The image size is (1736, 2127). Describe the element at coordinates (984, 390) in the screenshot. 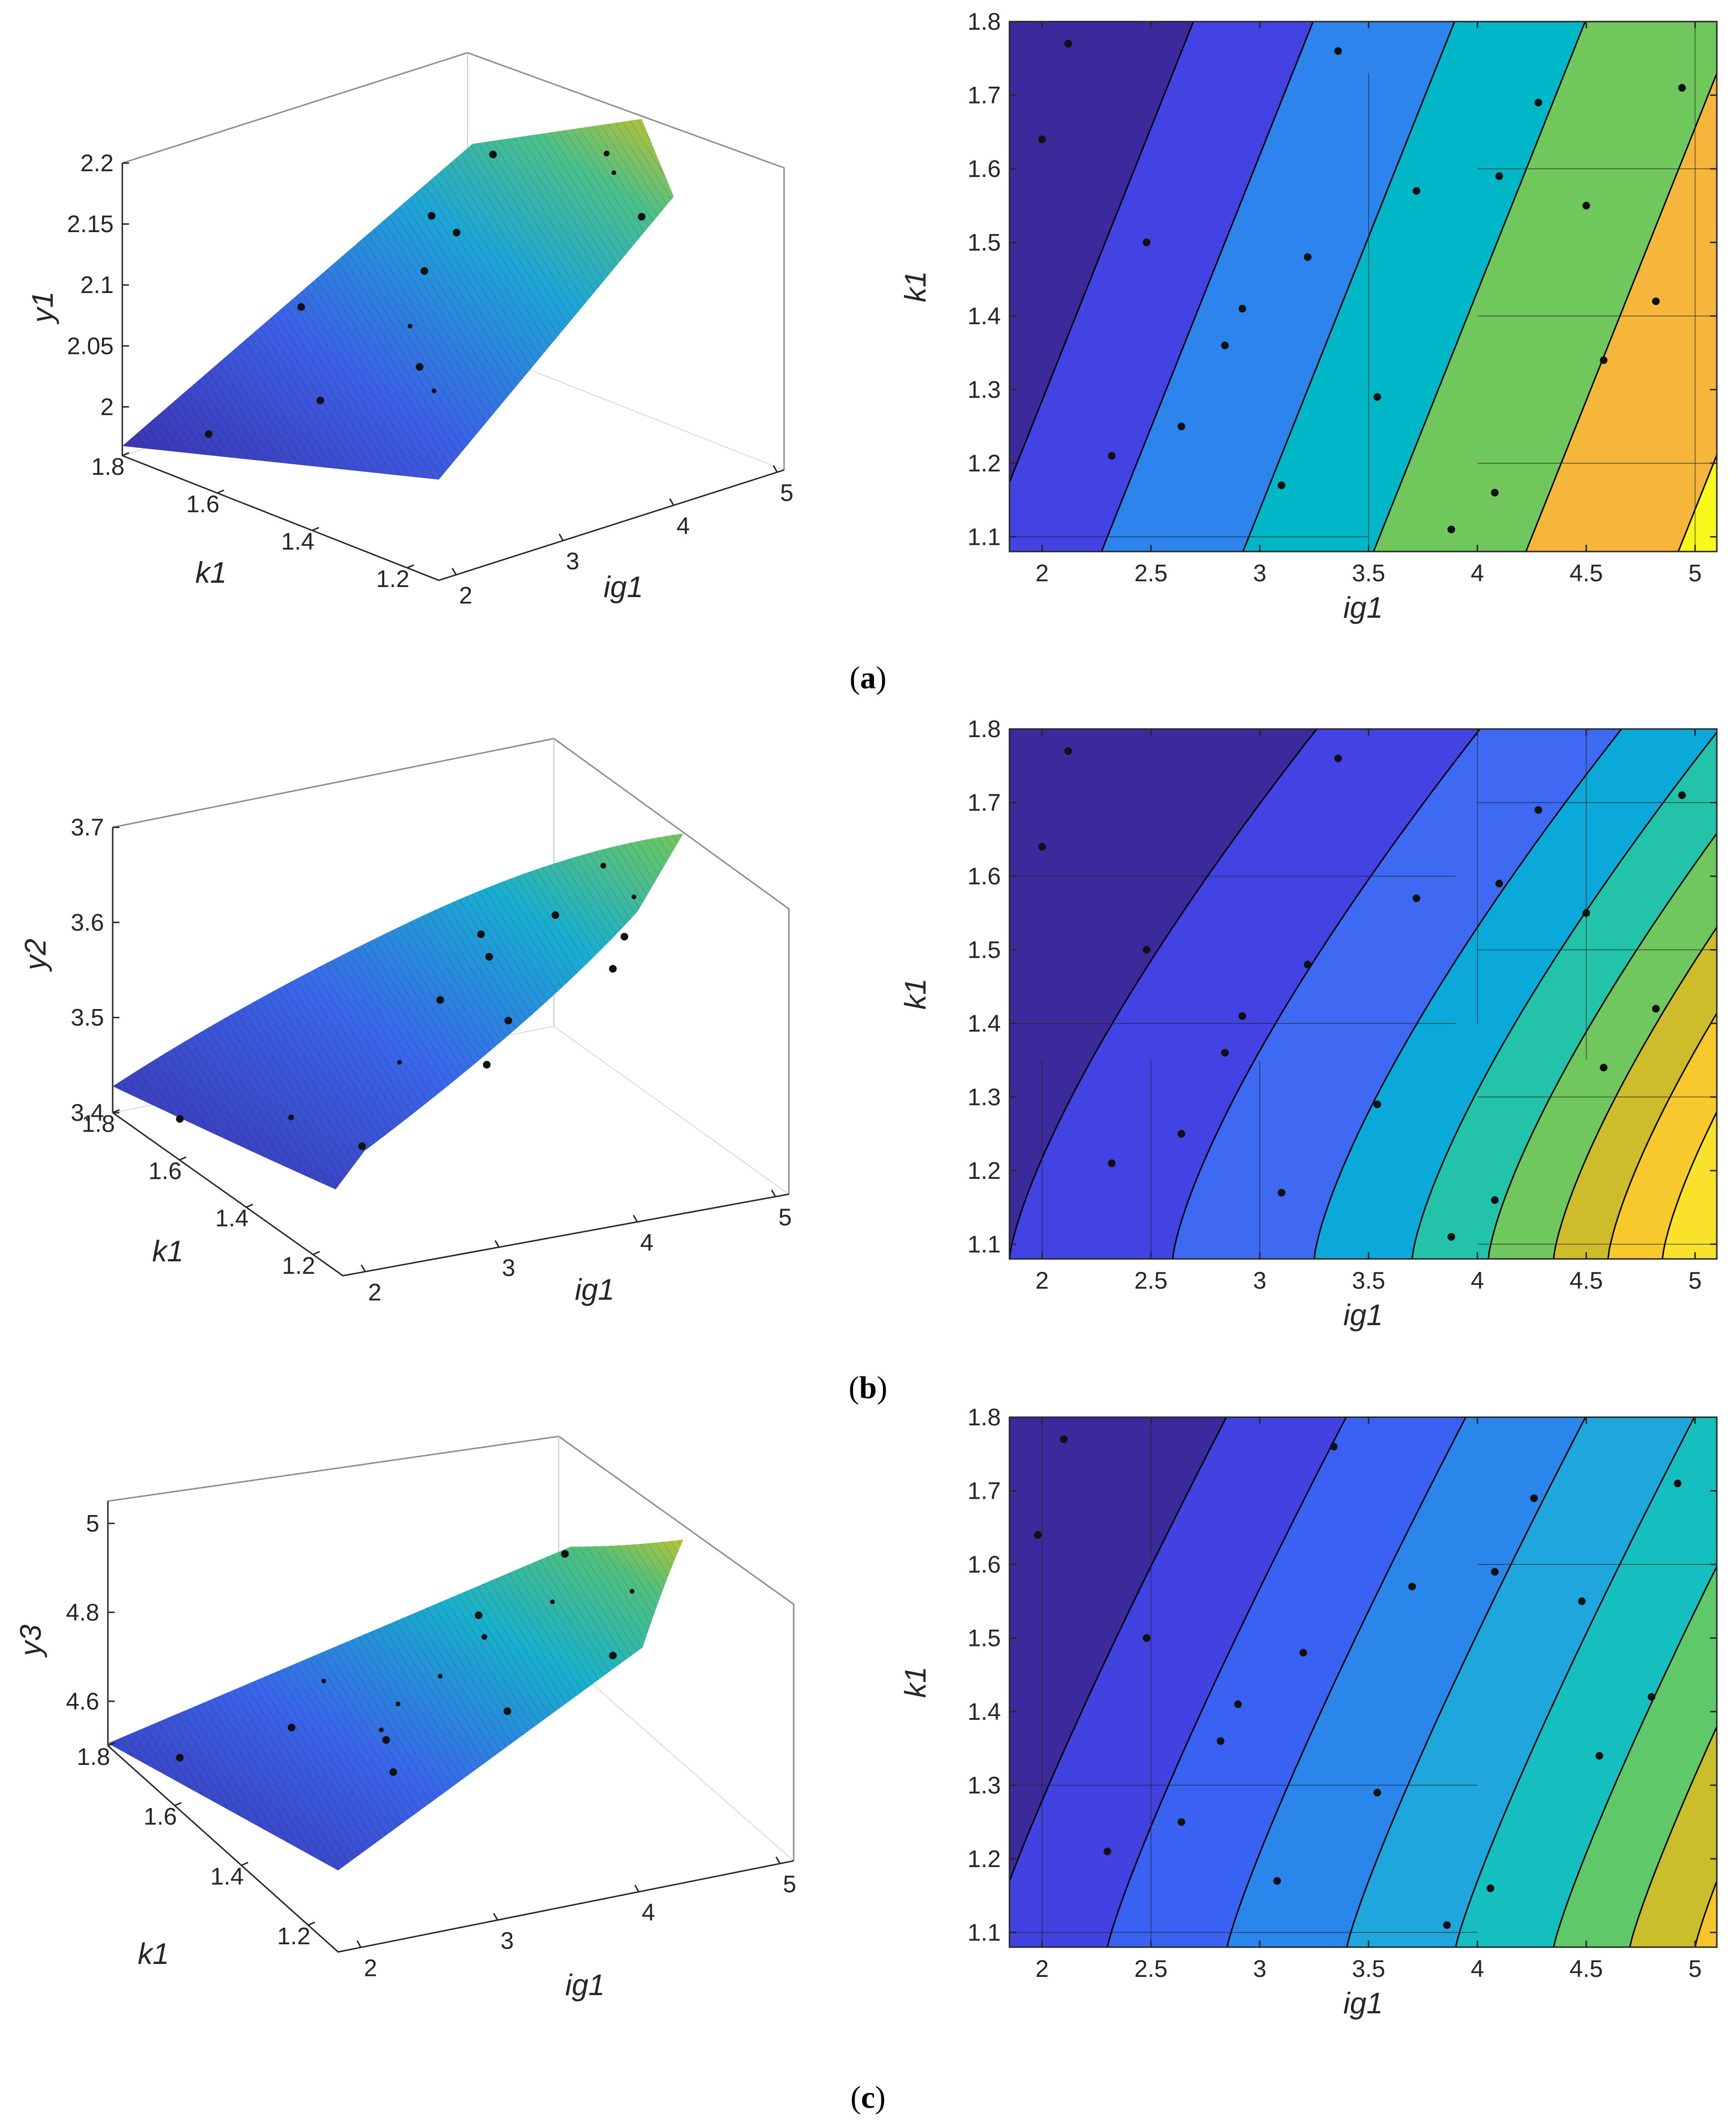

I see `y-tick-label: 1.3` at that location.